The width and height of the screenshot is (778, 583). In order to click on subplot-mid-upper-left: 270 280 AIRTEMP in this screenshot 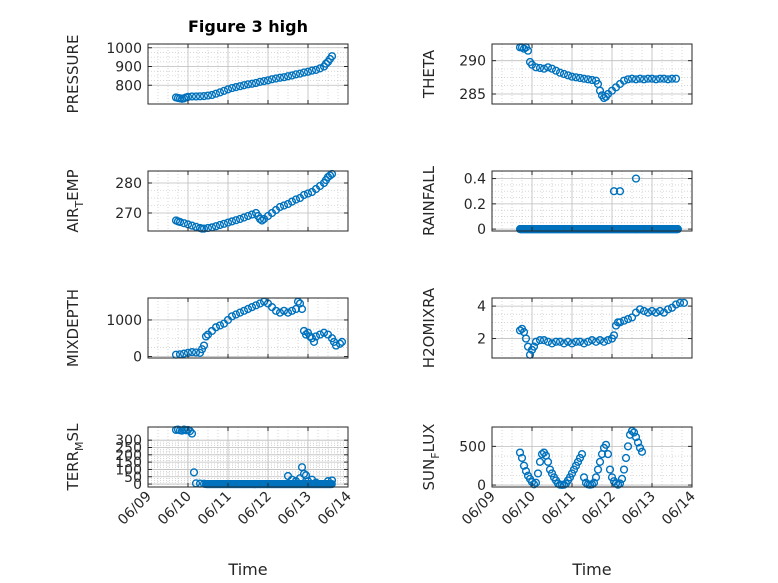, I will do `click(206, 201)`.